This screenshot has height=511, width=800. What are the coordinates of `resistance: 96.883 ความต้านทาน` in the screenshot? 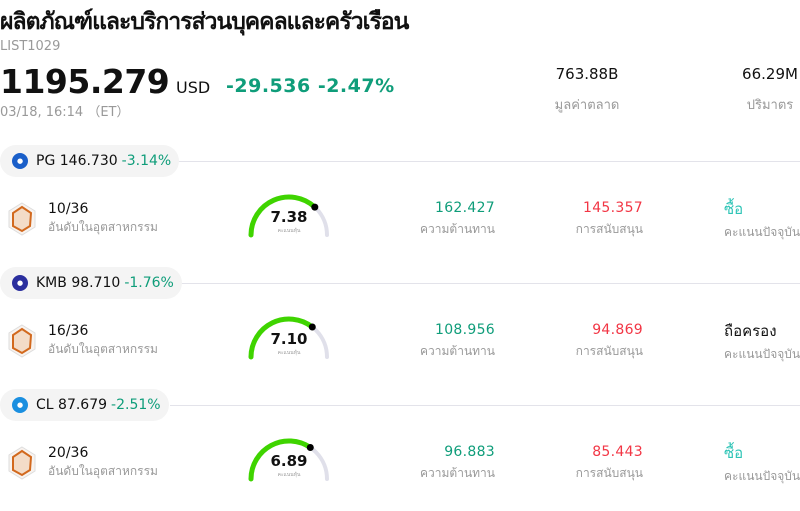 It's located at (435, 463).